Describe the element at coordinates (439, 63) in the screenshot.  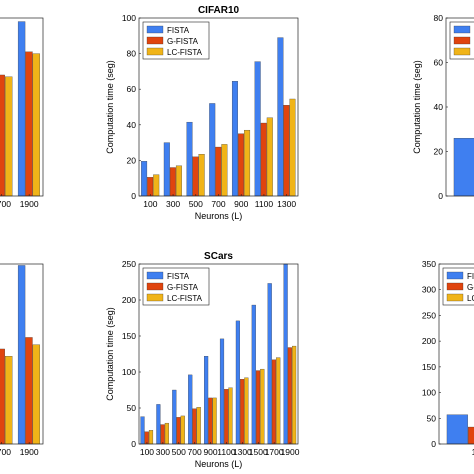
I see `y-tick-label: 60` at that location.